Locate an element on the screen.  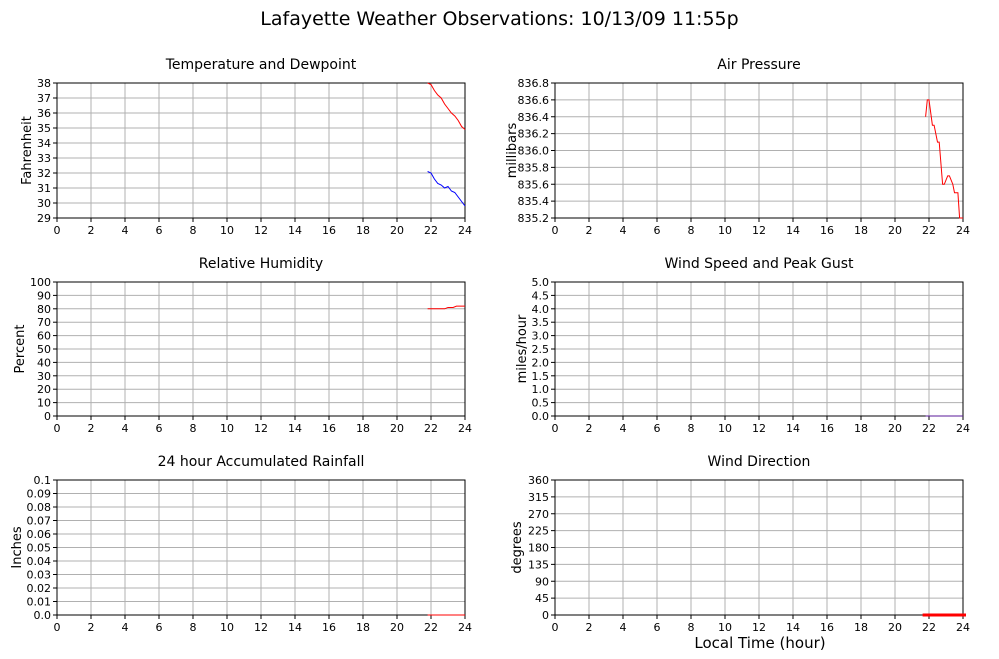
y-tick-label: 0.04 is located at coordinates (39, 561).